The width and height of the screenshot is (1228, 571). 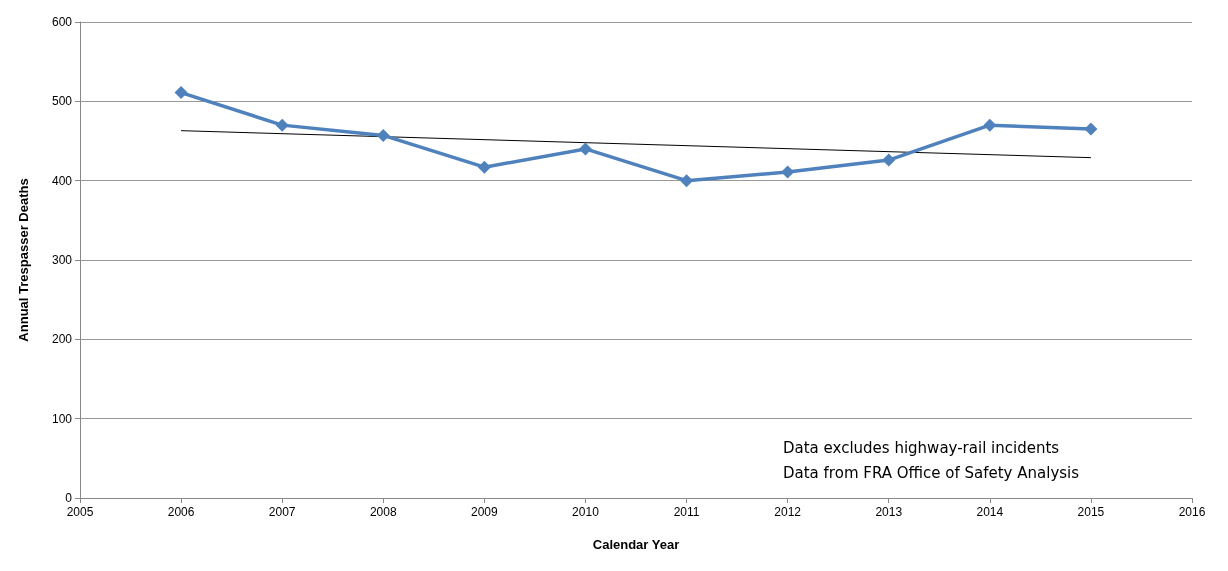 I want to click on x-tick-label: 2007, so click(x=282, y=512).